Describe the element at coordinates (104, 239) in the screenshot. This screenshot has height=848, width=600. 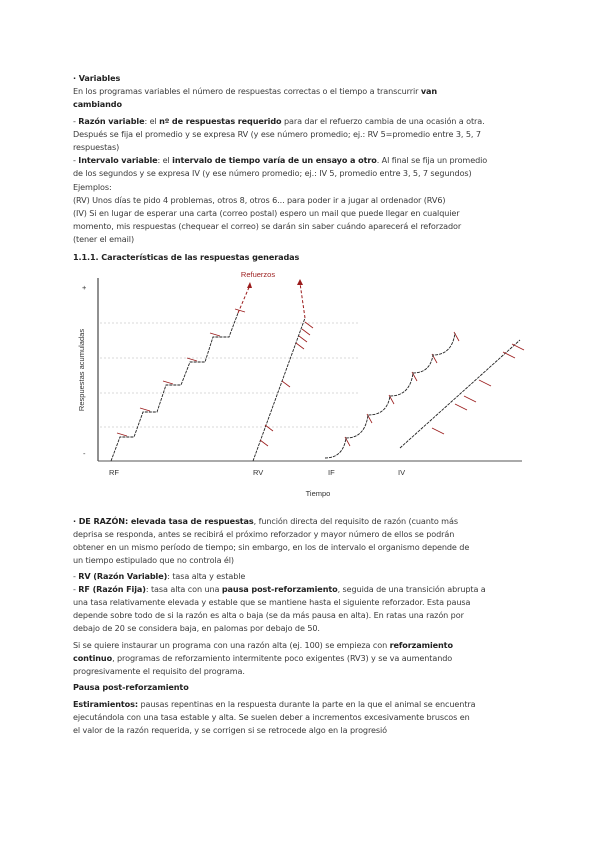
I see `text-run: (tener el email)` at that location.